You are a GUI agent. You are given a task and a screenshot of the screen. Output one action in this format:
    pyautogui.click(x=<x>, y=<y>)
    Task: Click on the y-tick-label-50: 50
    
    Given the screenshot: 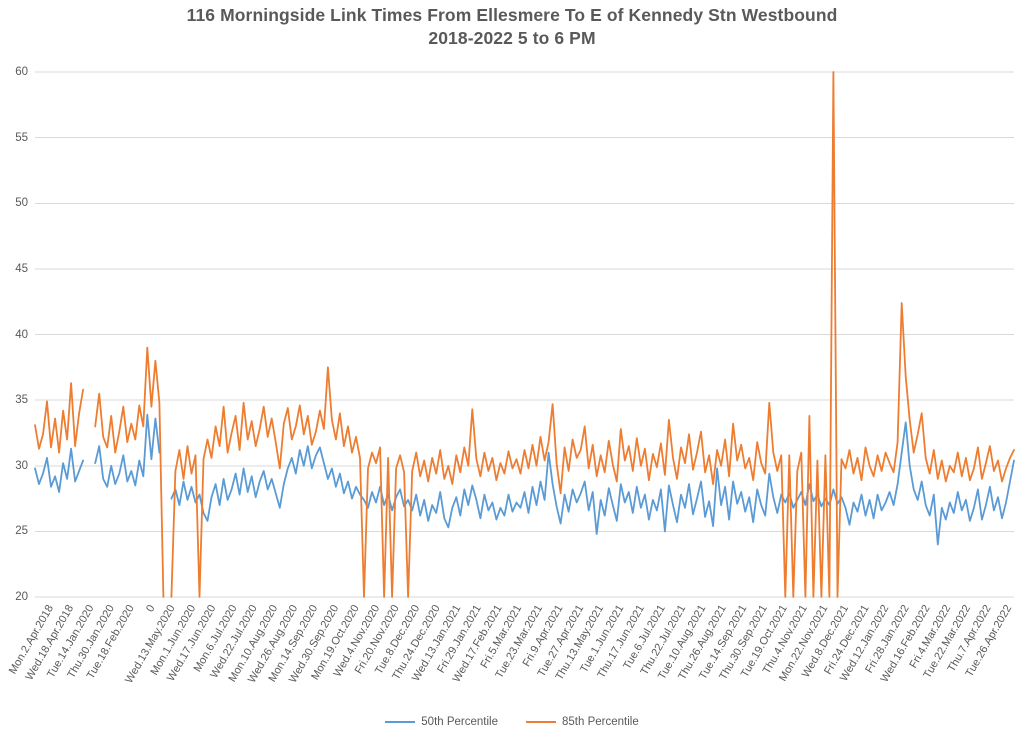 What is the action you would take?
    pyautogui.click(x=21, y=203)
    